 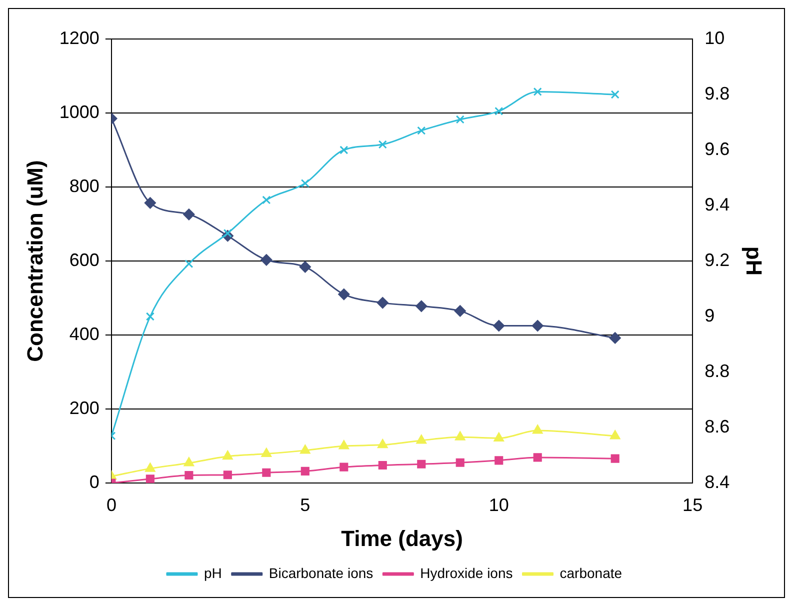 What do you see at coordinates (717, 482) in the screenshot?
I see `y2-tick-label: 8.4` at bounding box center [717, 482].